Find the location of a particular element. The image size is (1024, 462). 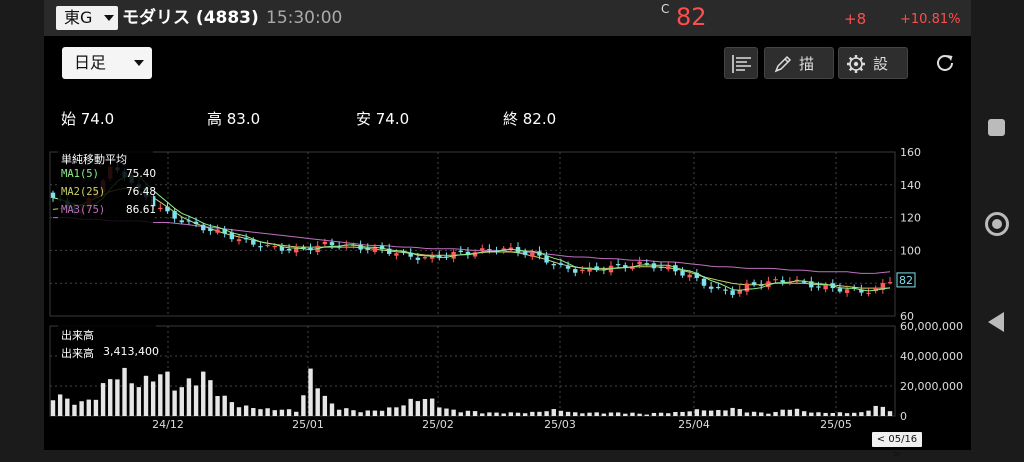

exchange-select: 東G is located at coordinates (87, 18).